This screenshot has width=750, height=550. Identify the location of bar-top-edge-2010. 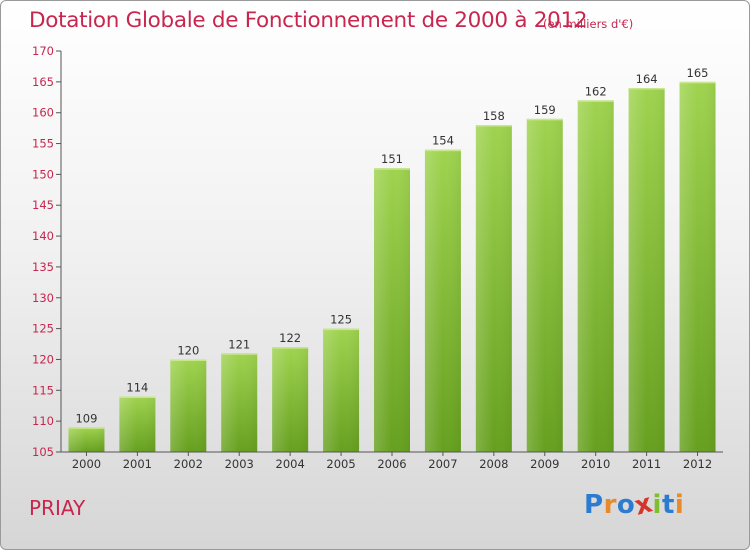
(595, 101).